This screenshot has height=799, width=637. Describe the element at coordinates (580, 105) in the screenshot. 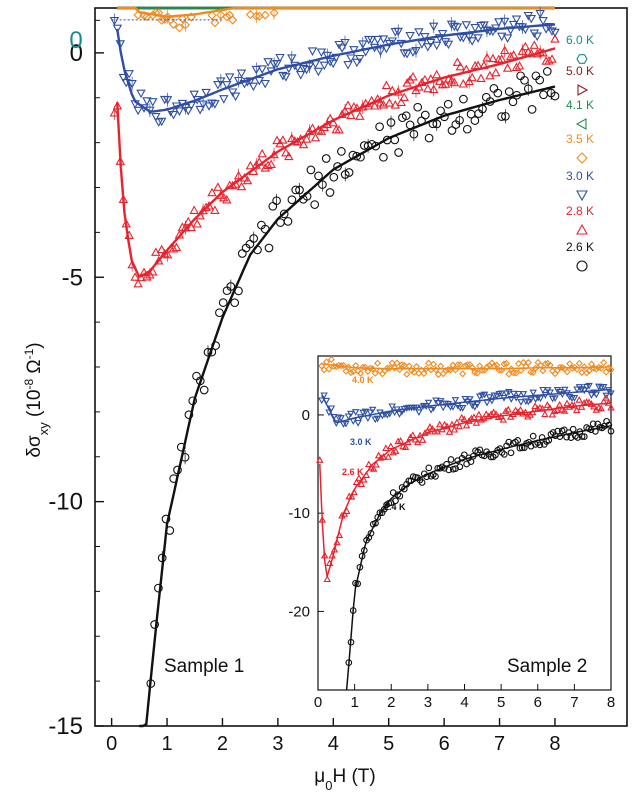

I see `legend-label-4-1-k: 4.1 K` at that location.